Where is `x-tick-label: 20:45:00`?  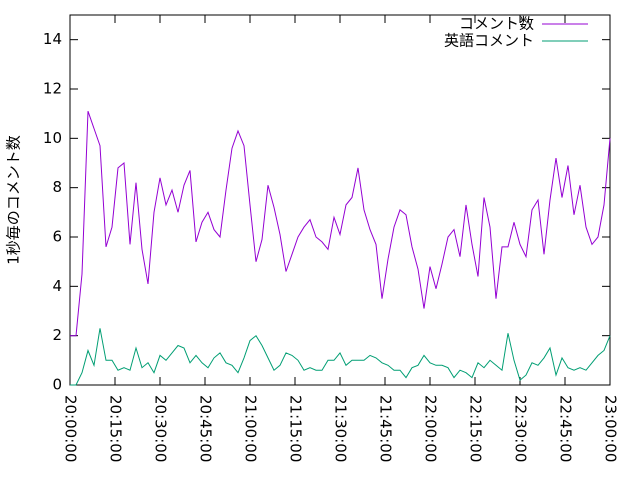 x-tick-label: 20:45:00 is located at coordinates (206, 428).